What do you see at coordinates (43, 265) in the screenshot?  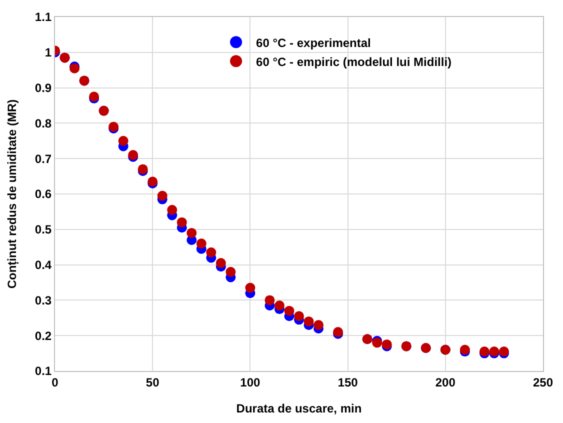 I see `y-tick-label: 0.4` at bounding box center [43, 265].